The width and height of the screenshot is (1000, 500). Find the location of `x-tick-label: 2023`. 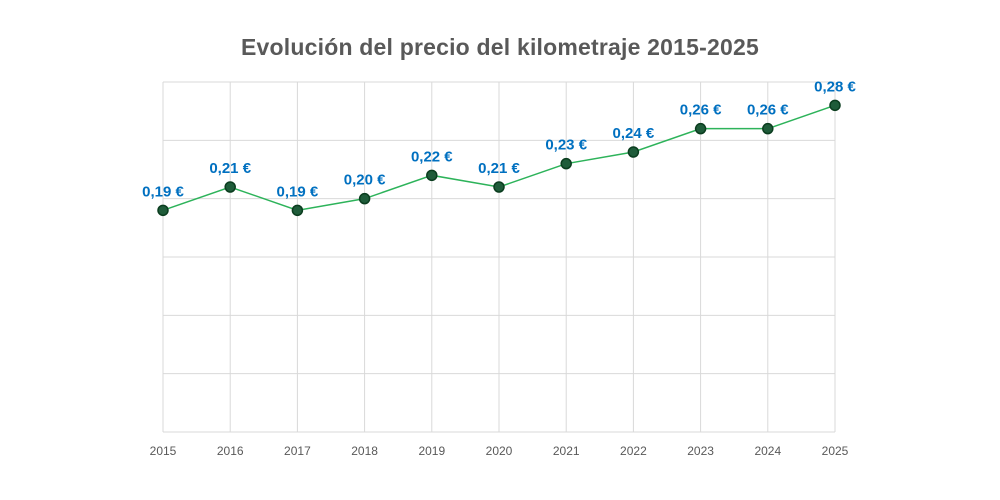

x-tick-label: 2023 is located at coordinates (700, 451).